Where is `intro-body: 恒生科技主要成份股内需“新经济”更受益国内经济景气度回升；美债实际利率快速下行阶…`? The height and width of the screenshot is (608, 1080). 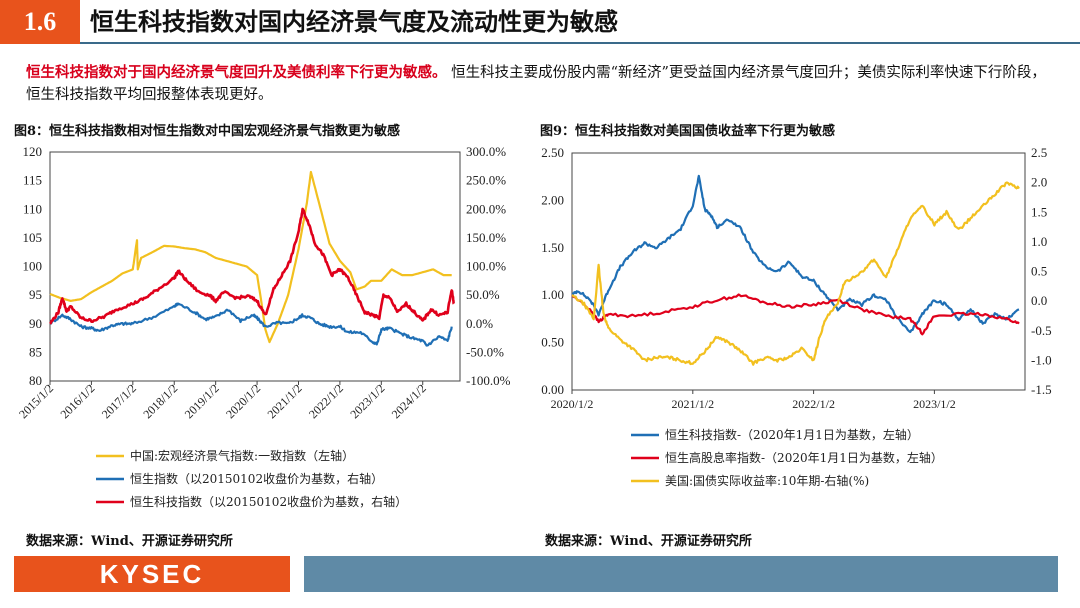 intro-body: 恒生科技主要成份股内需“新经济”更受益国内经济景气度回升；美债实际利率快速下行阶… is located at coordinates (536, 84).